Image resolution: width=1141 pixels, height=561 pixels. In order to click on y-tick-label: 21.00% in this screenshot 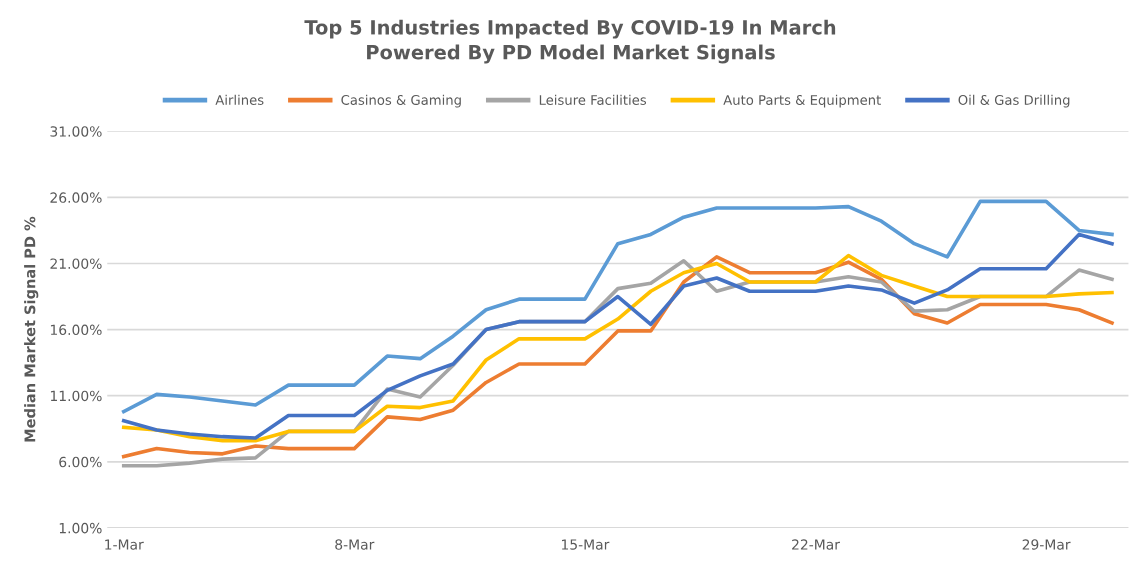, I will do `click(76, 263)`.